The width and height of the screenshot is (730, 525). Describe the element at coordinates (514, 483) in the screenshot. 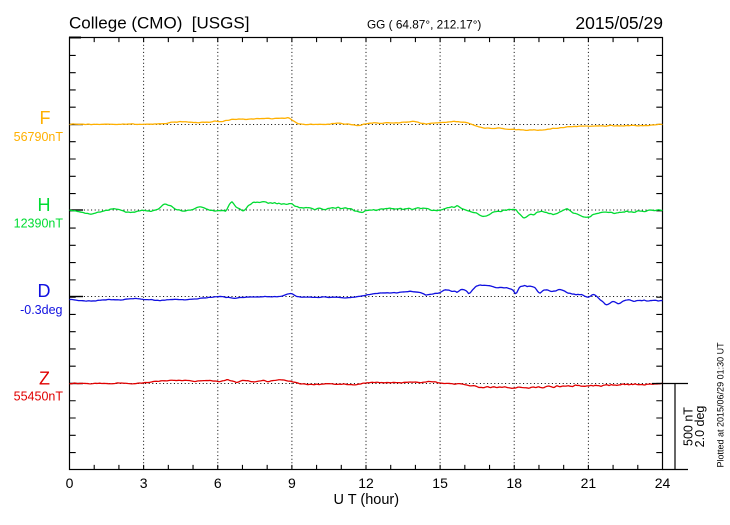

I see `svg-text: 18` at that location.